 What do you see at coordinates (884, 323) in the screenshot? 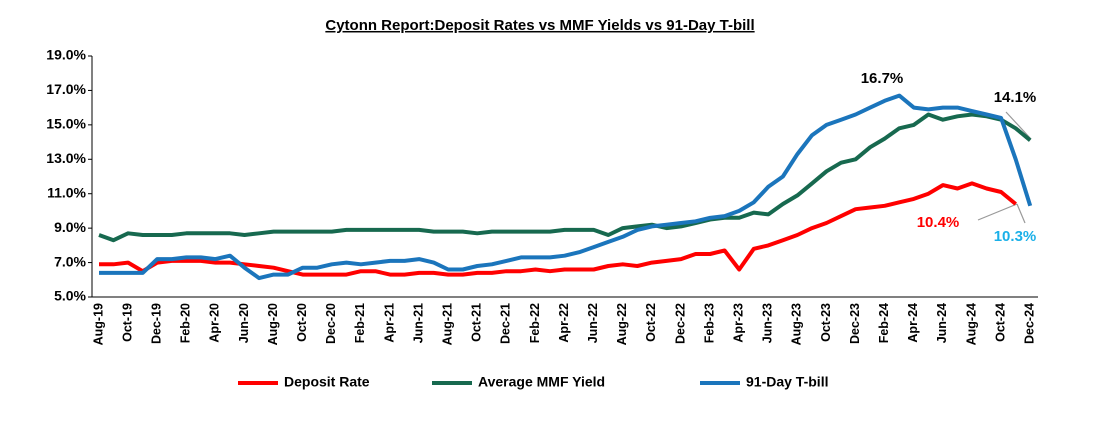
I see `x-tick-label: Feb-24` at bounding box center [884, 323].